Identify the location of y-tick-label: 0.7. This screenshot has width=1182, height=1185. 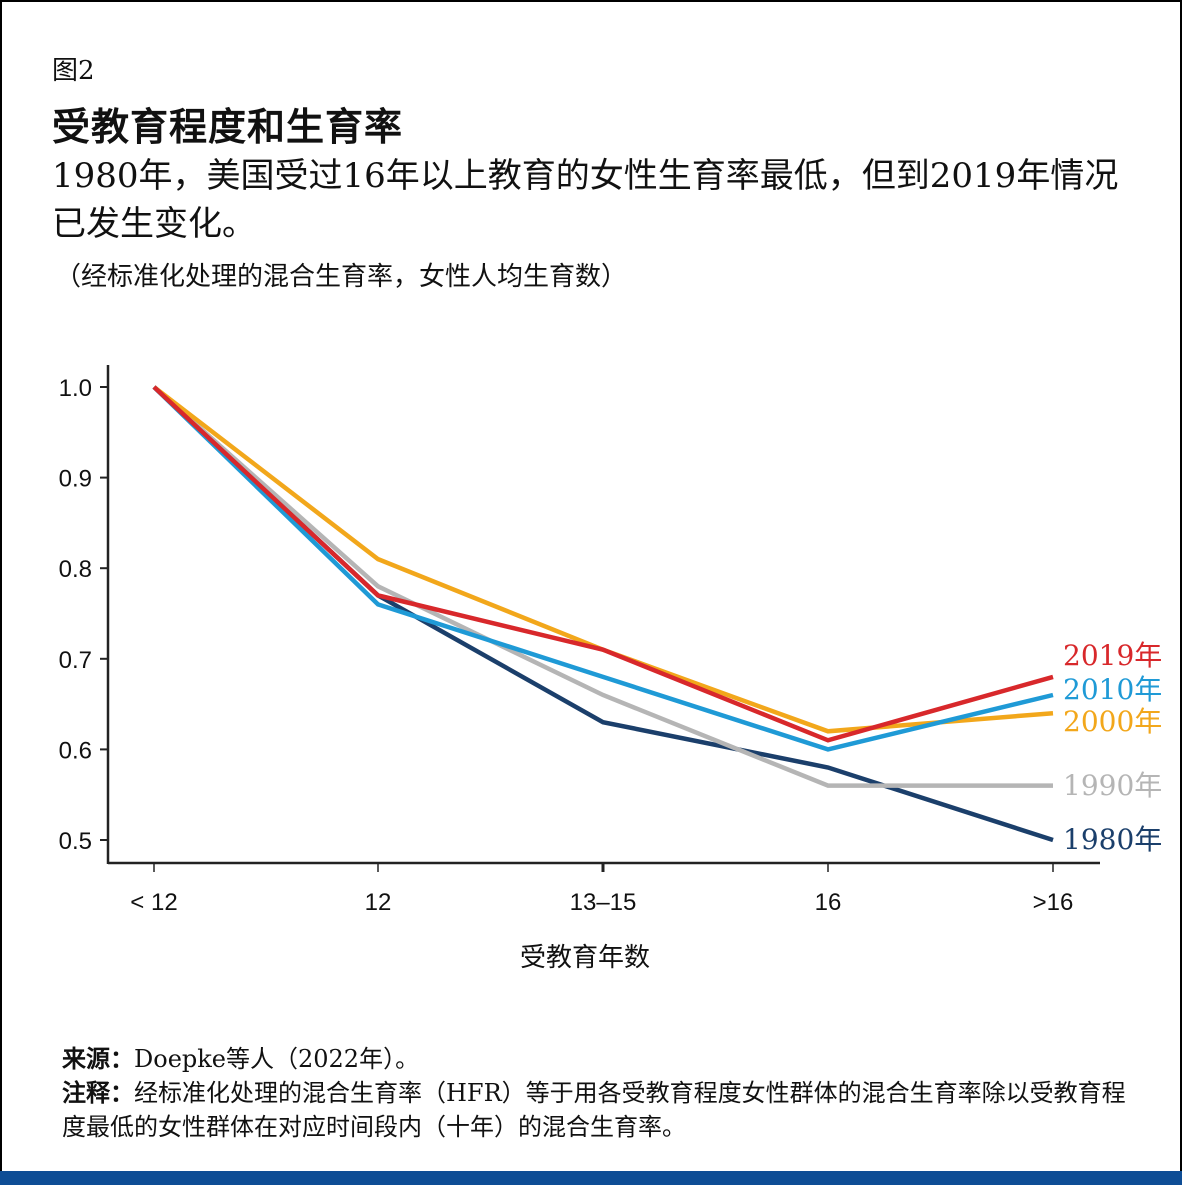
(75, 660).